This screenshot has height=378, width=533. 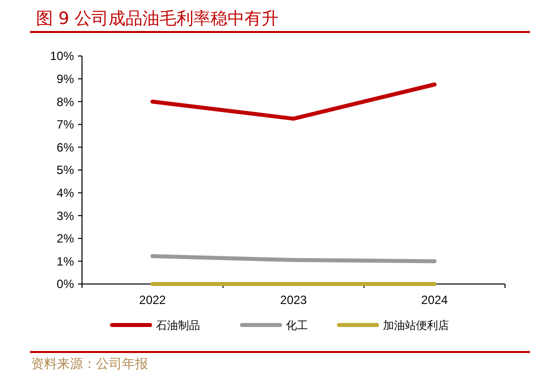 I want to click on y-tick-label: 5%, so click(x=65, y=170).